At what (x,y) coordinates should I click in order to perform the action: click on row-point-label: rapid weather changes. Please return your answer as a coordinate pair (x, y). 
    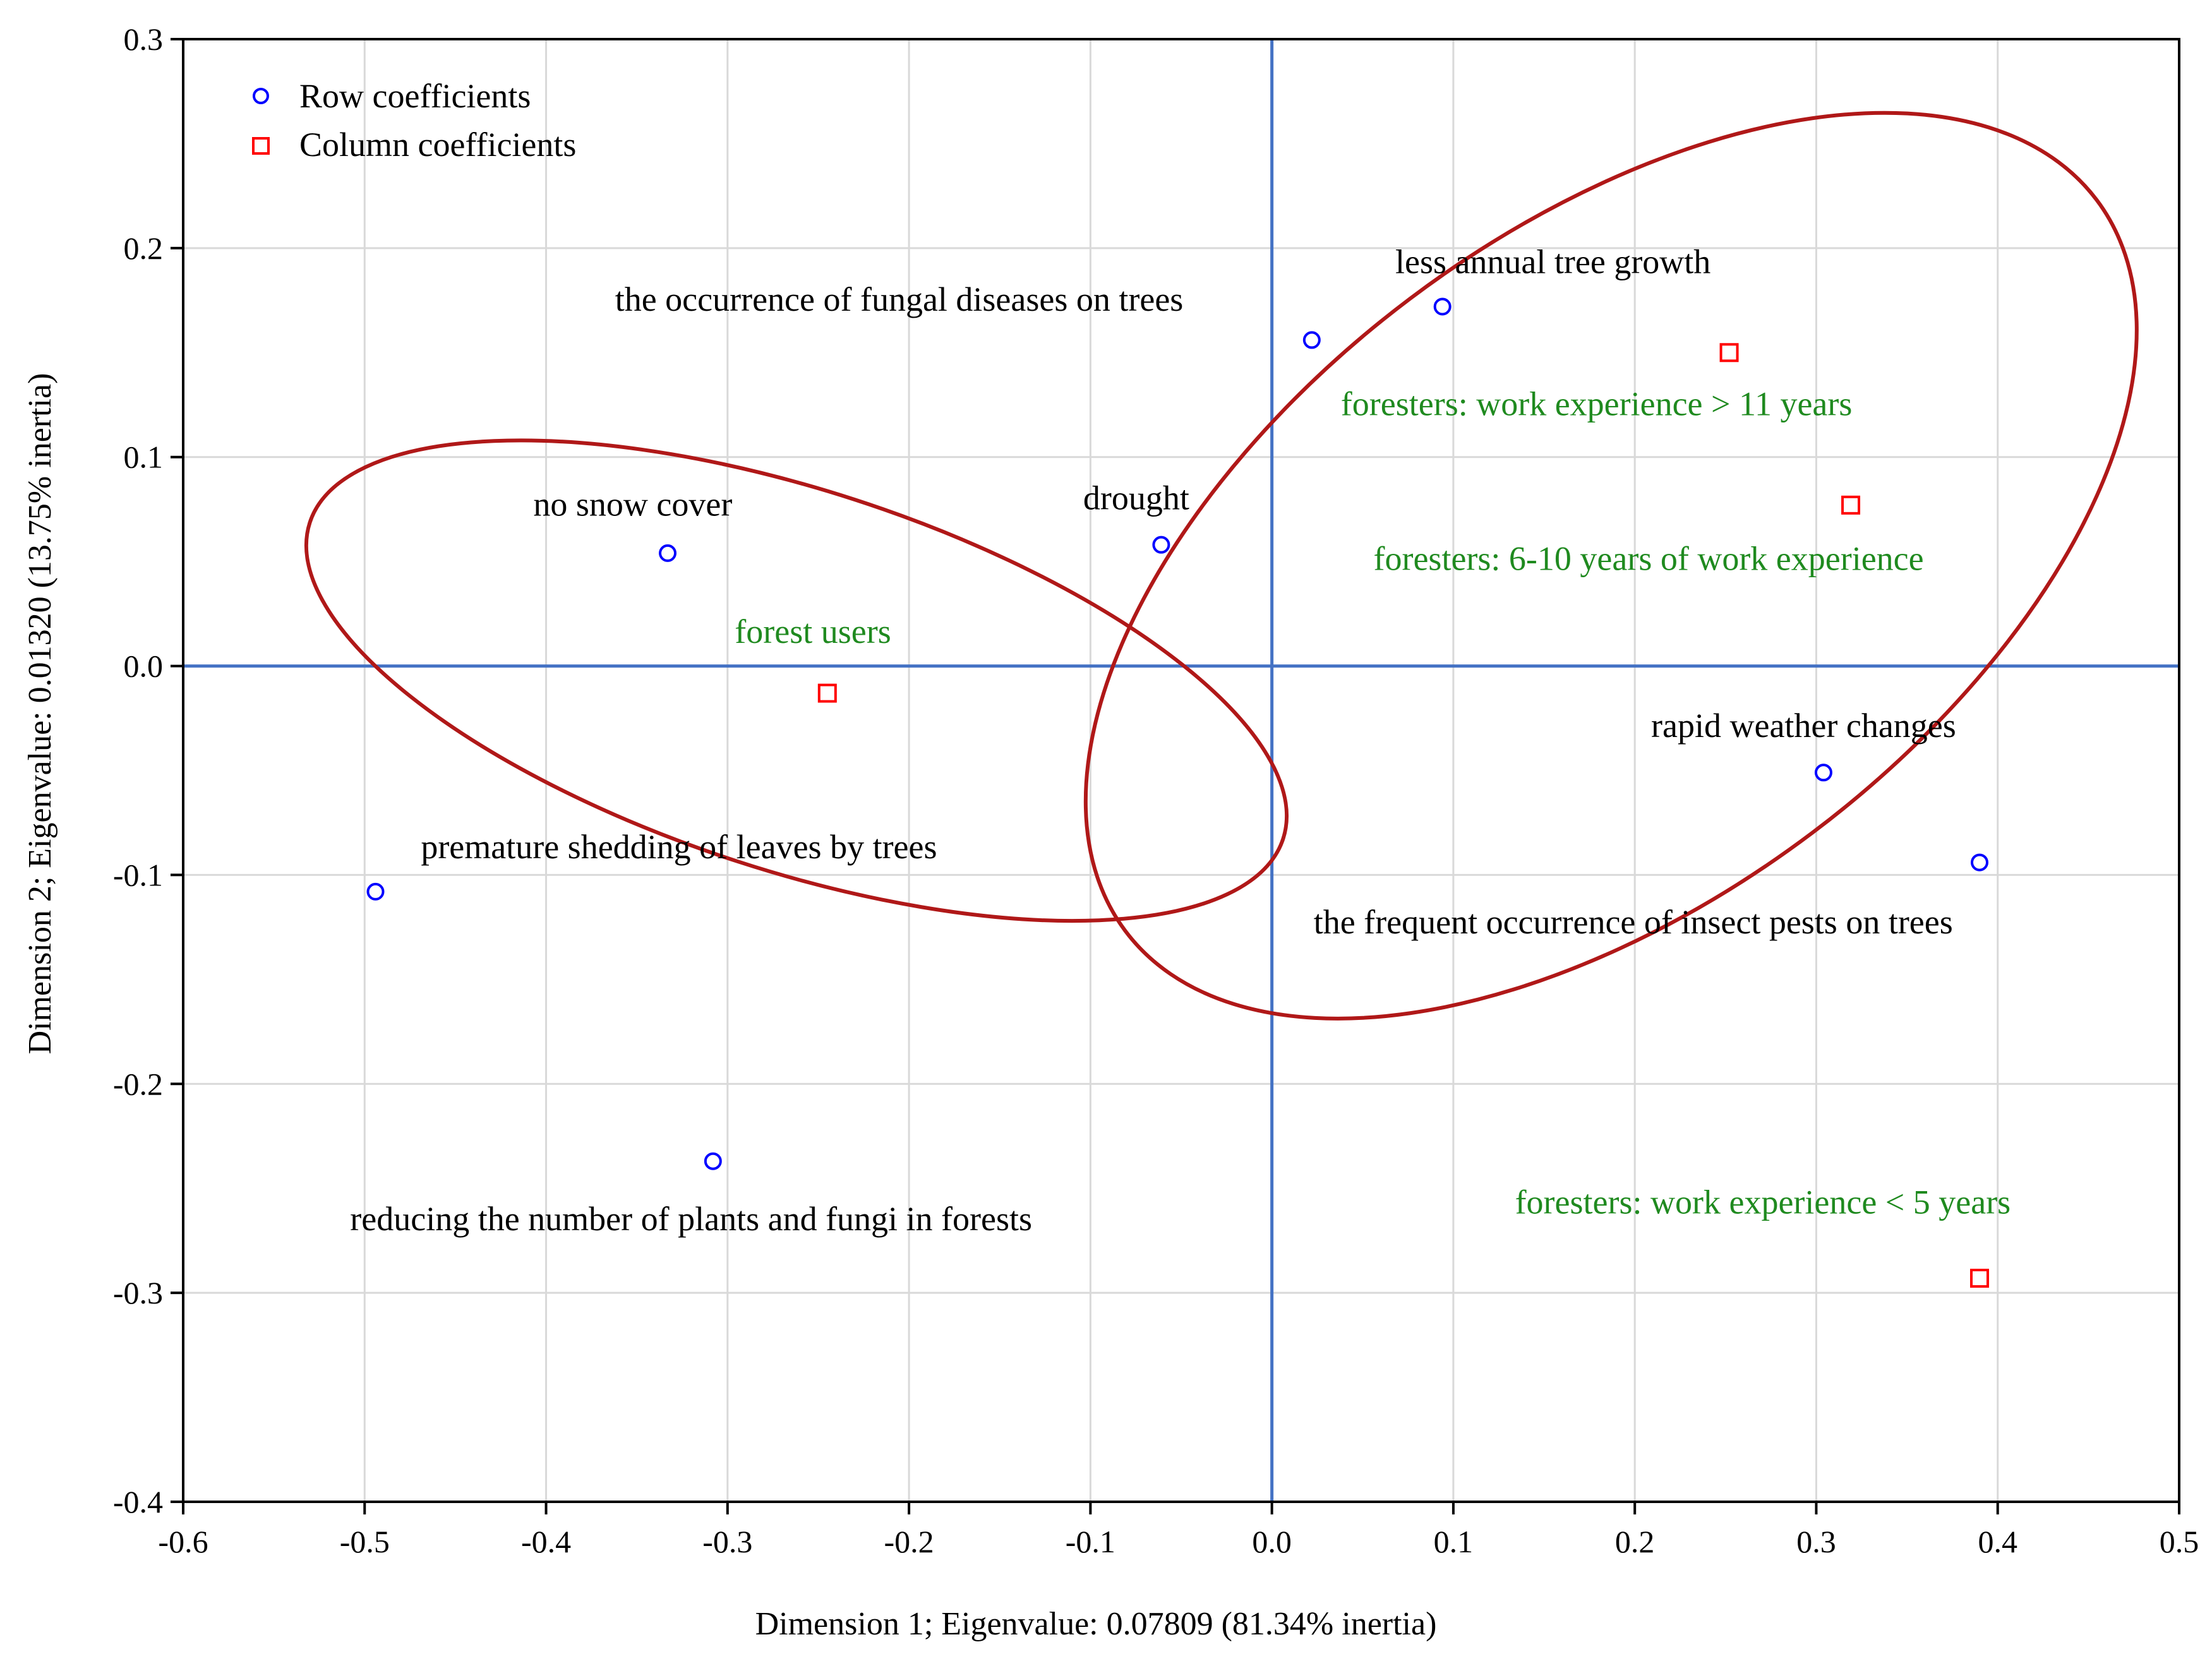
    Looking at the image, I should click on (1803, 726).